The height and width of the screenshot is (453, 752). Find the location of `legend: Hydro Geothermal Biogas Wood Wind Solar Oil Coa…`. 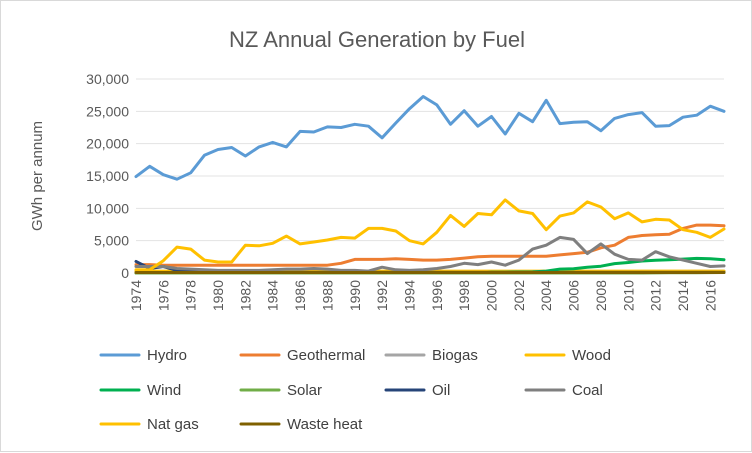

legend: Hydro Geothermal Biogas Wood Wind Solar Oil Coa… is located at coordinates (355, 390).